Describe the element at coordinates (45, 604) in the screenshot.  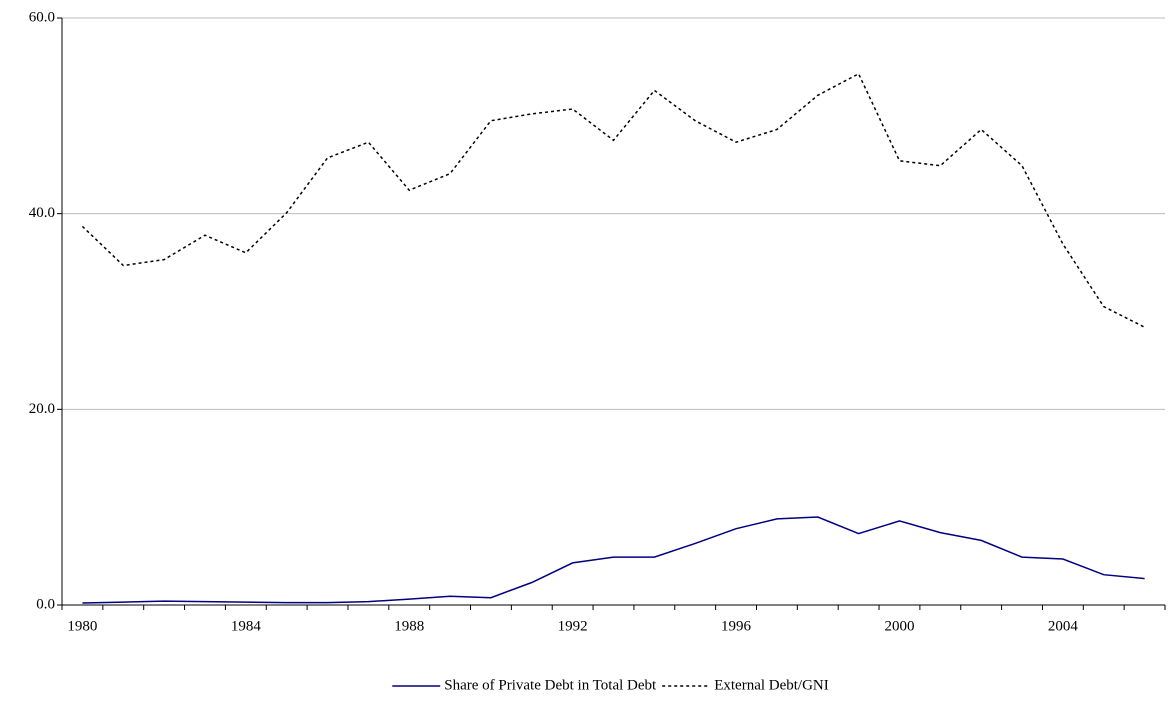
I see `y-tick-label: 0.0` at that location.